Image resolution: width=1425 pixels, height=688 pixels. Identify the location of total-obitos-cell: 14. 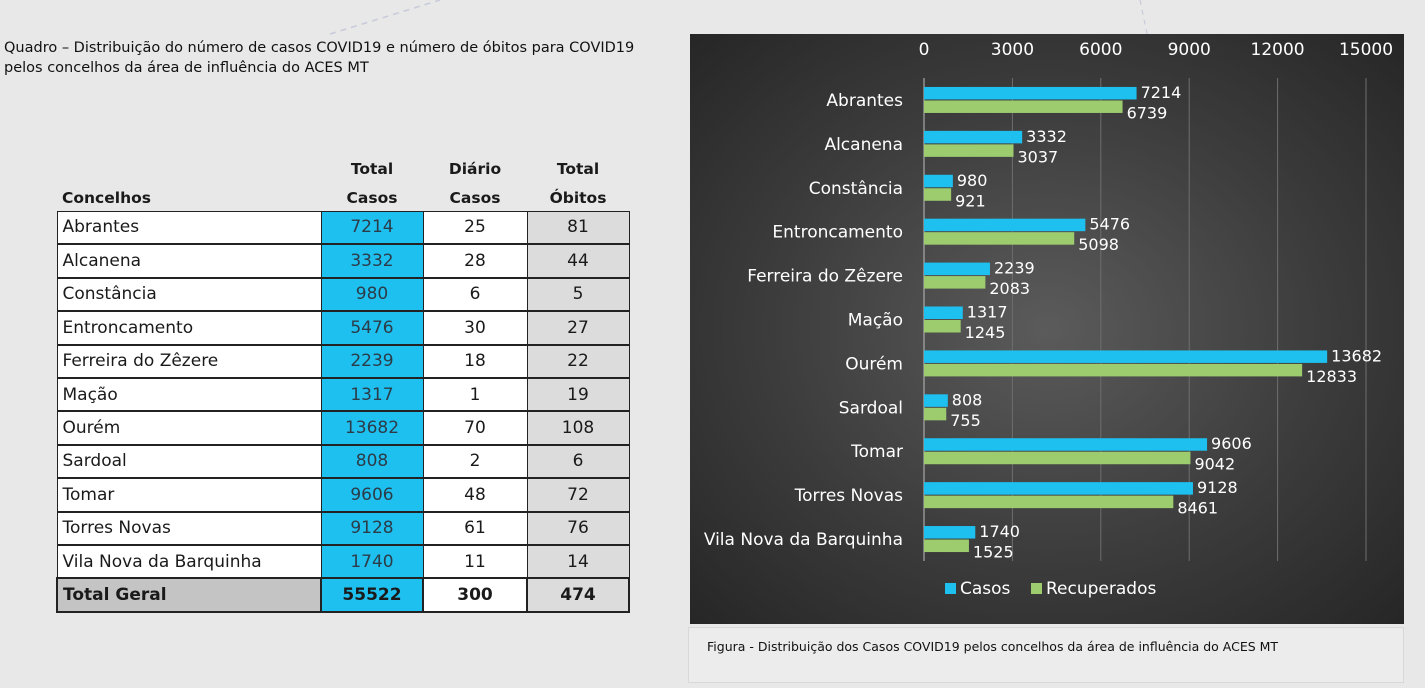
(578, 562).